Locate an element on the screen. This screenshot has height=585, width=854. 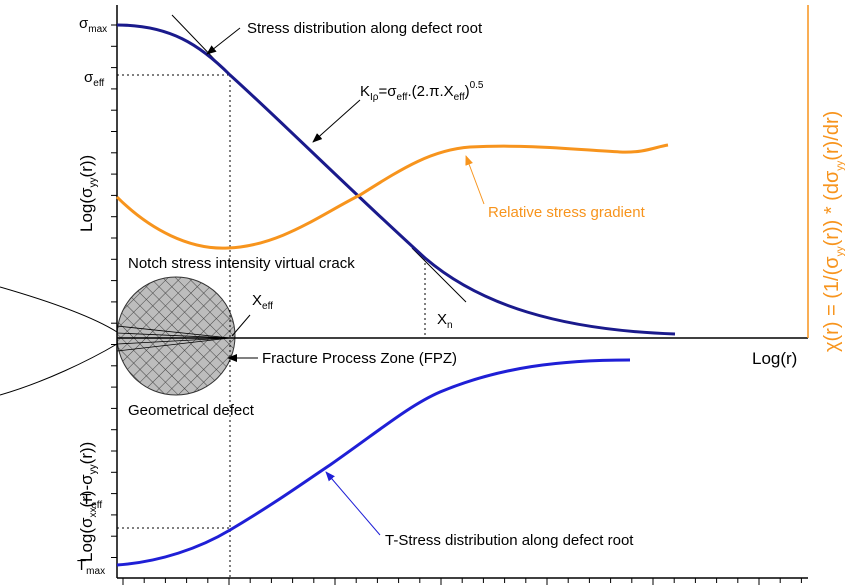
k-formula: KIρ=σeff.(2.π.Xeff)0.5 is located at coordinates (422, 91).